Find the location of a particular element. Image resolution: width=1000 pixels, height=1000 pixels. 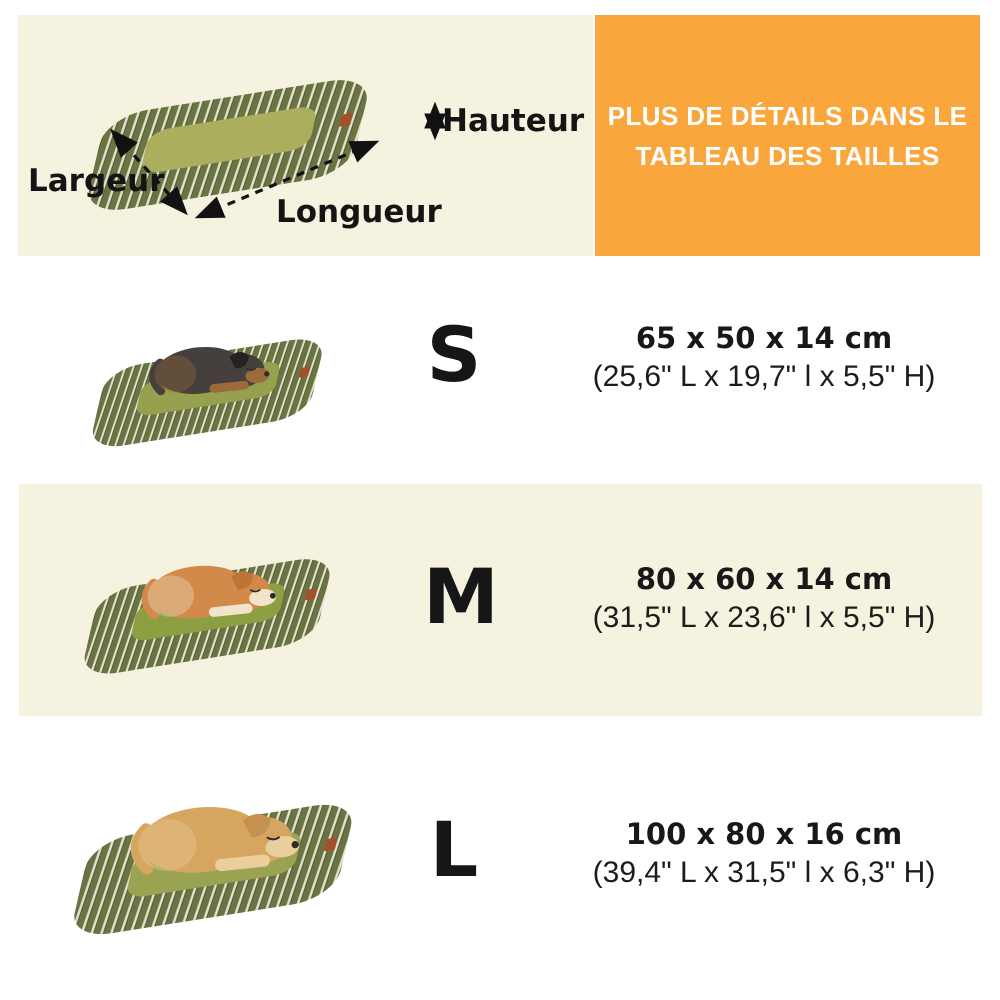

width-label: Largeur is located at coordinates (96, 181).